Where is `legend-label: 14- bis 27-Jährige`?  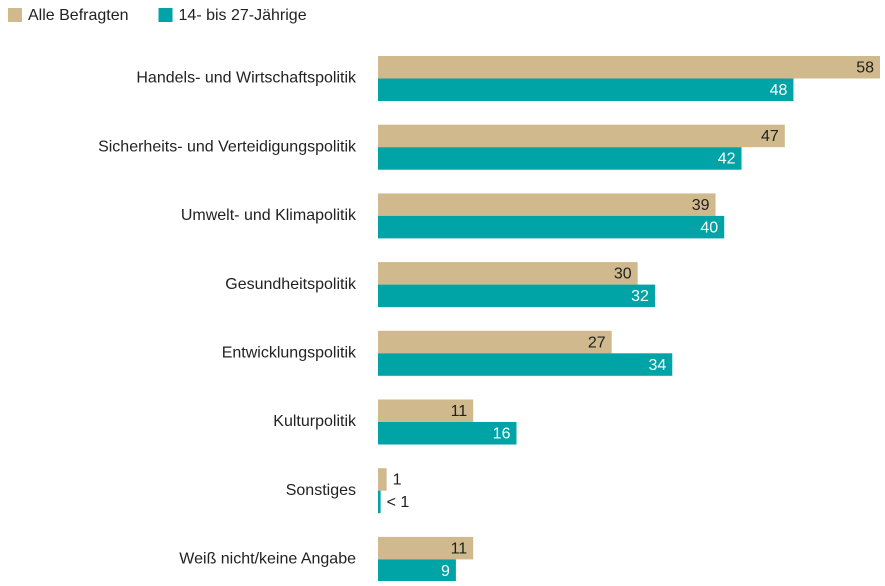 legend-label: 14- bis 27-Jährige is located at coordinates (243, 15).